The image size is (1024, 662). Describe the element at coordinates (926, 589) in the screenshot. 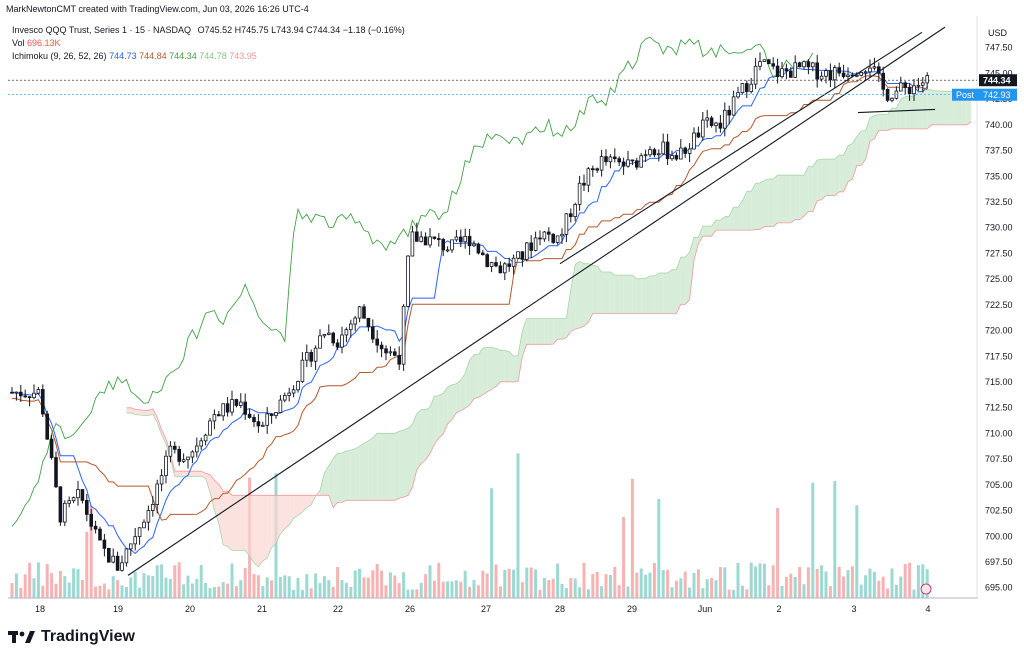

I see `event-marker-icon` at that location.